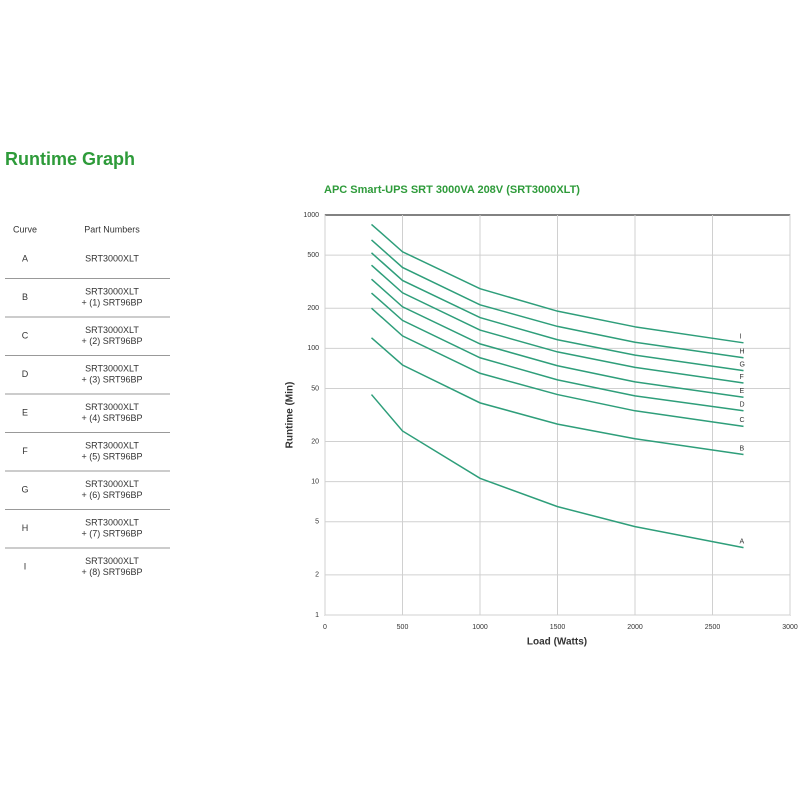 This screenshot has width=800, height=800. Describe the element at coordinates (742, 448) in the screenshot. I see `curve-label: B` at that location.